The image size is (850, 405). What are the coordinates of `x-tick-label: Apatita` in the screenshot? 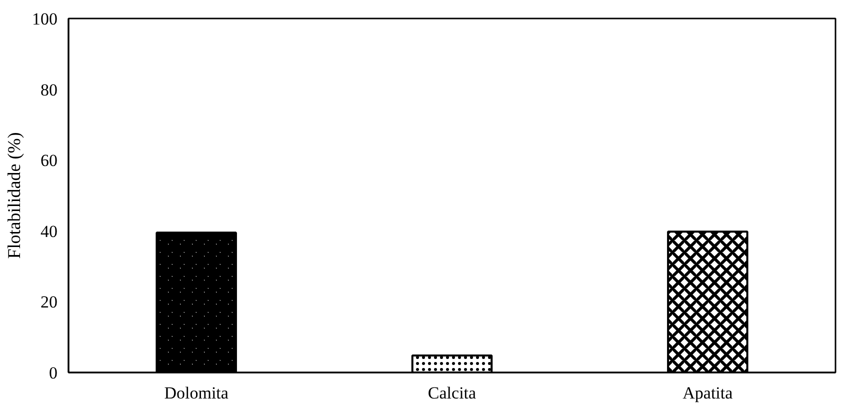 It's located at (708, 393).